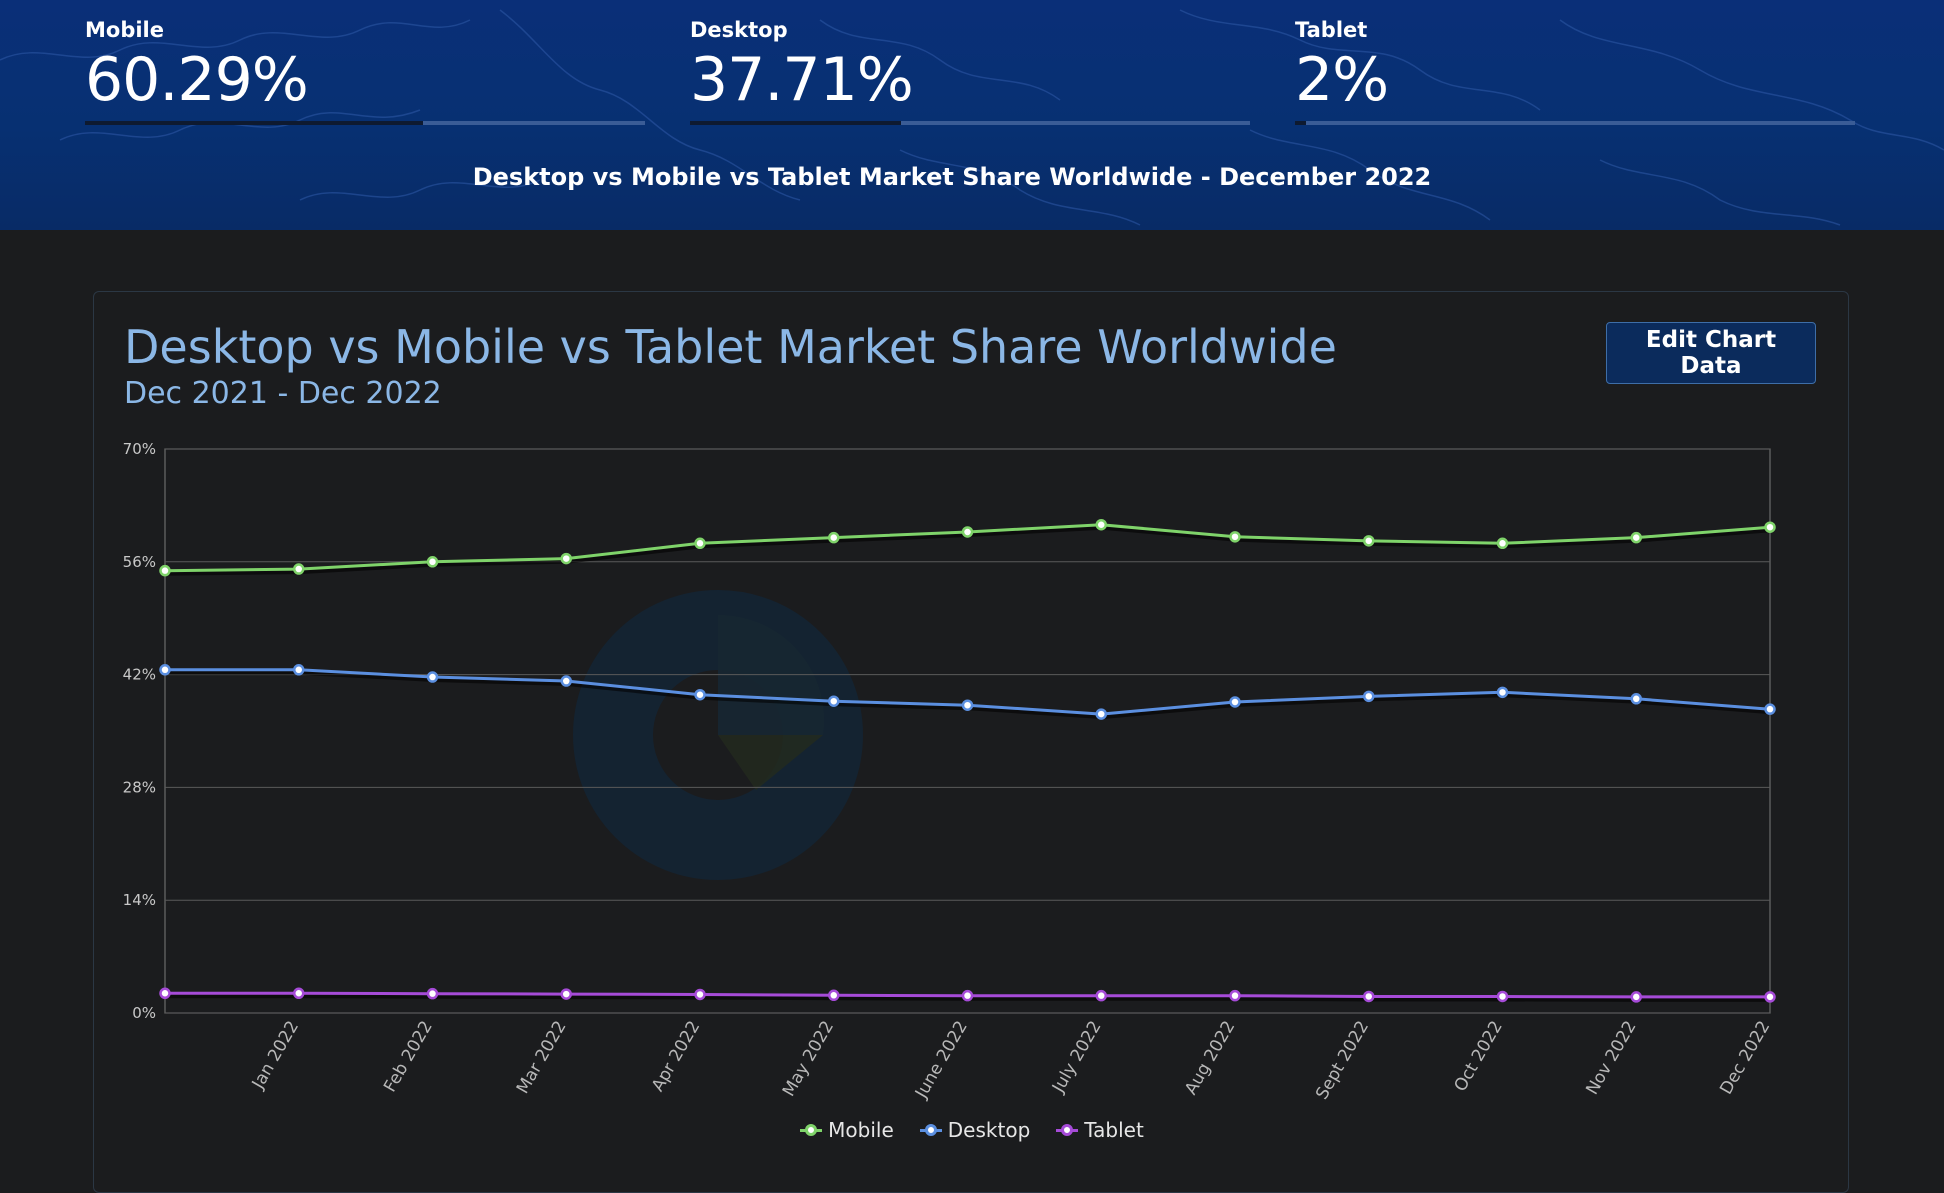 Image resolution: width=1944 pixels, height=1193 pixels. Describe the element at coordinates (1575, 70) in the screenshot. I see `stat-tablet: Tablet 2%` at that location.